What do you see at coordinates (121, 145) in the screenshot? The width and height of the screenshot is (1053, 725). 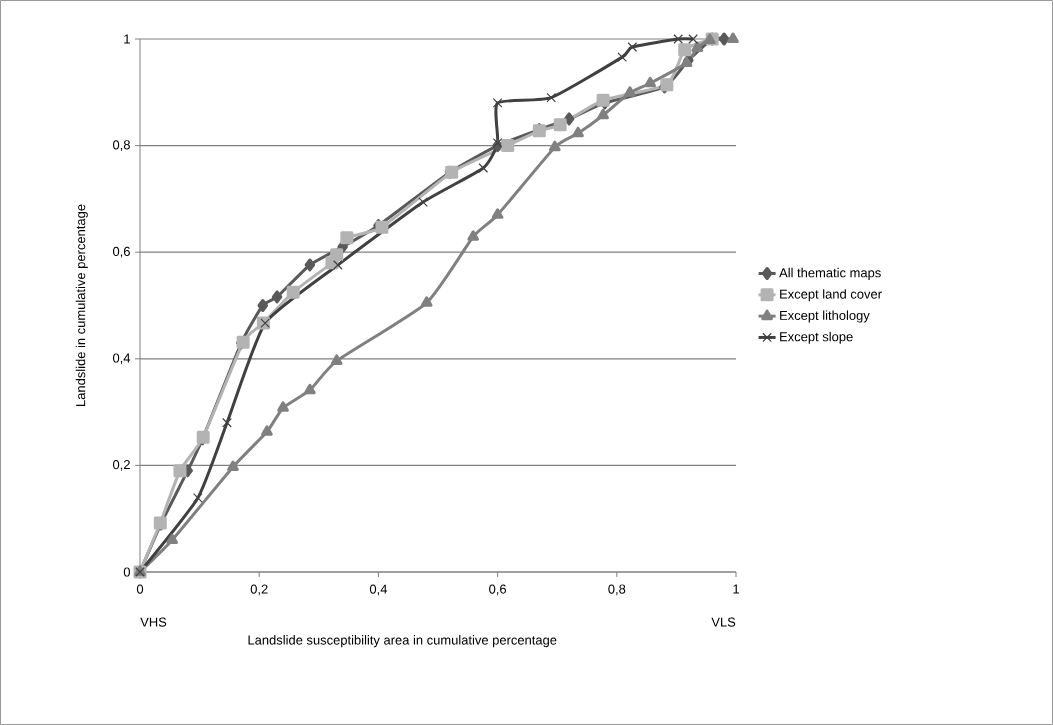 I see `y-tick-label: 0,8` at bounding box center [121, 145].